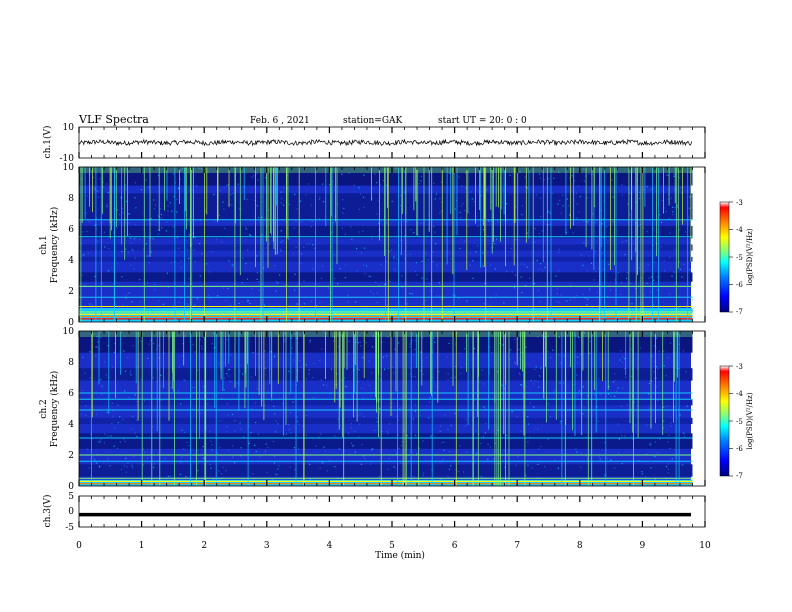  Describe the element at coordinates (482, 121) in the screenshot. I see `header-start-time: start UT = 20: 0 : 0` at that location.